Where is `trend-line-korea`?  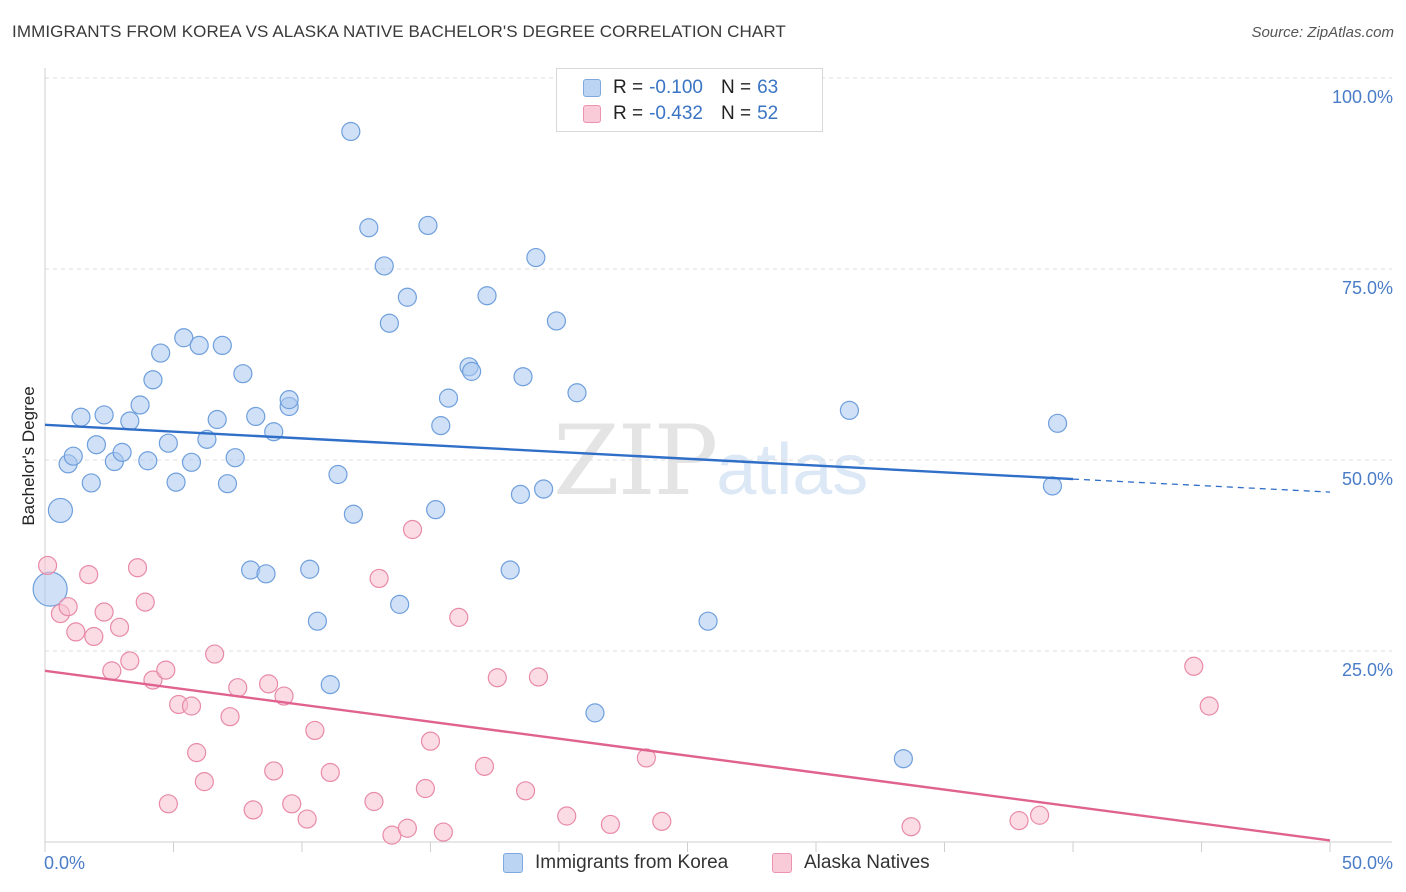
trend-line-korea is located at coordinates (559, 452).